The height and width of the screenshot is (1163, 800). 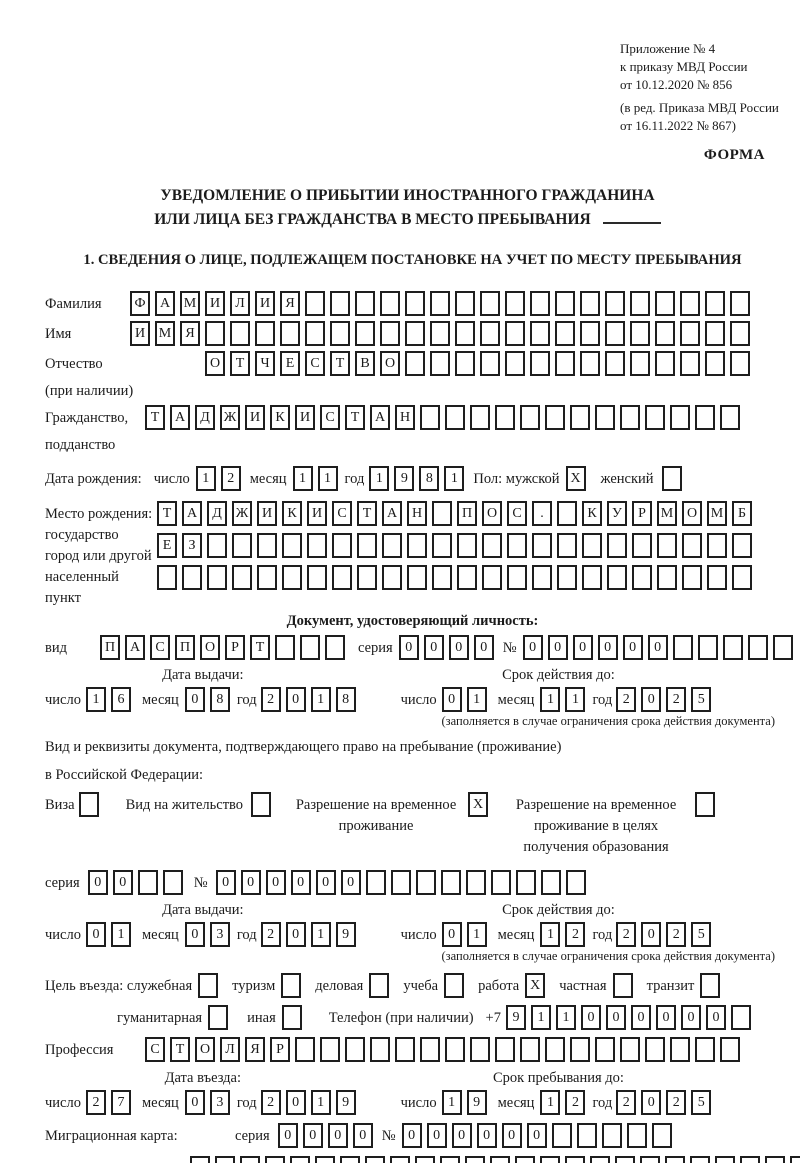 What do you see at coordinates (235, 647) in the screenshot?
I see `char-cell: Р` at bounding box center [235, 647].